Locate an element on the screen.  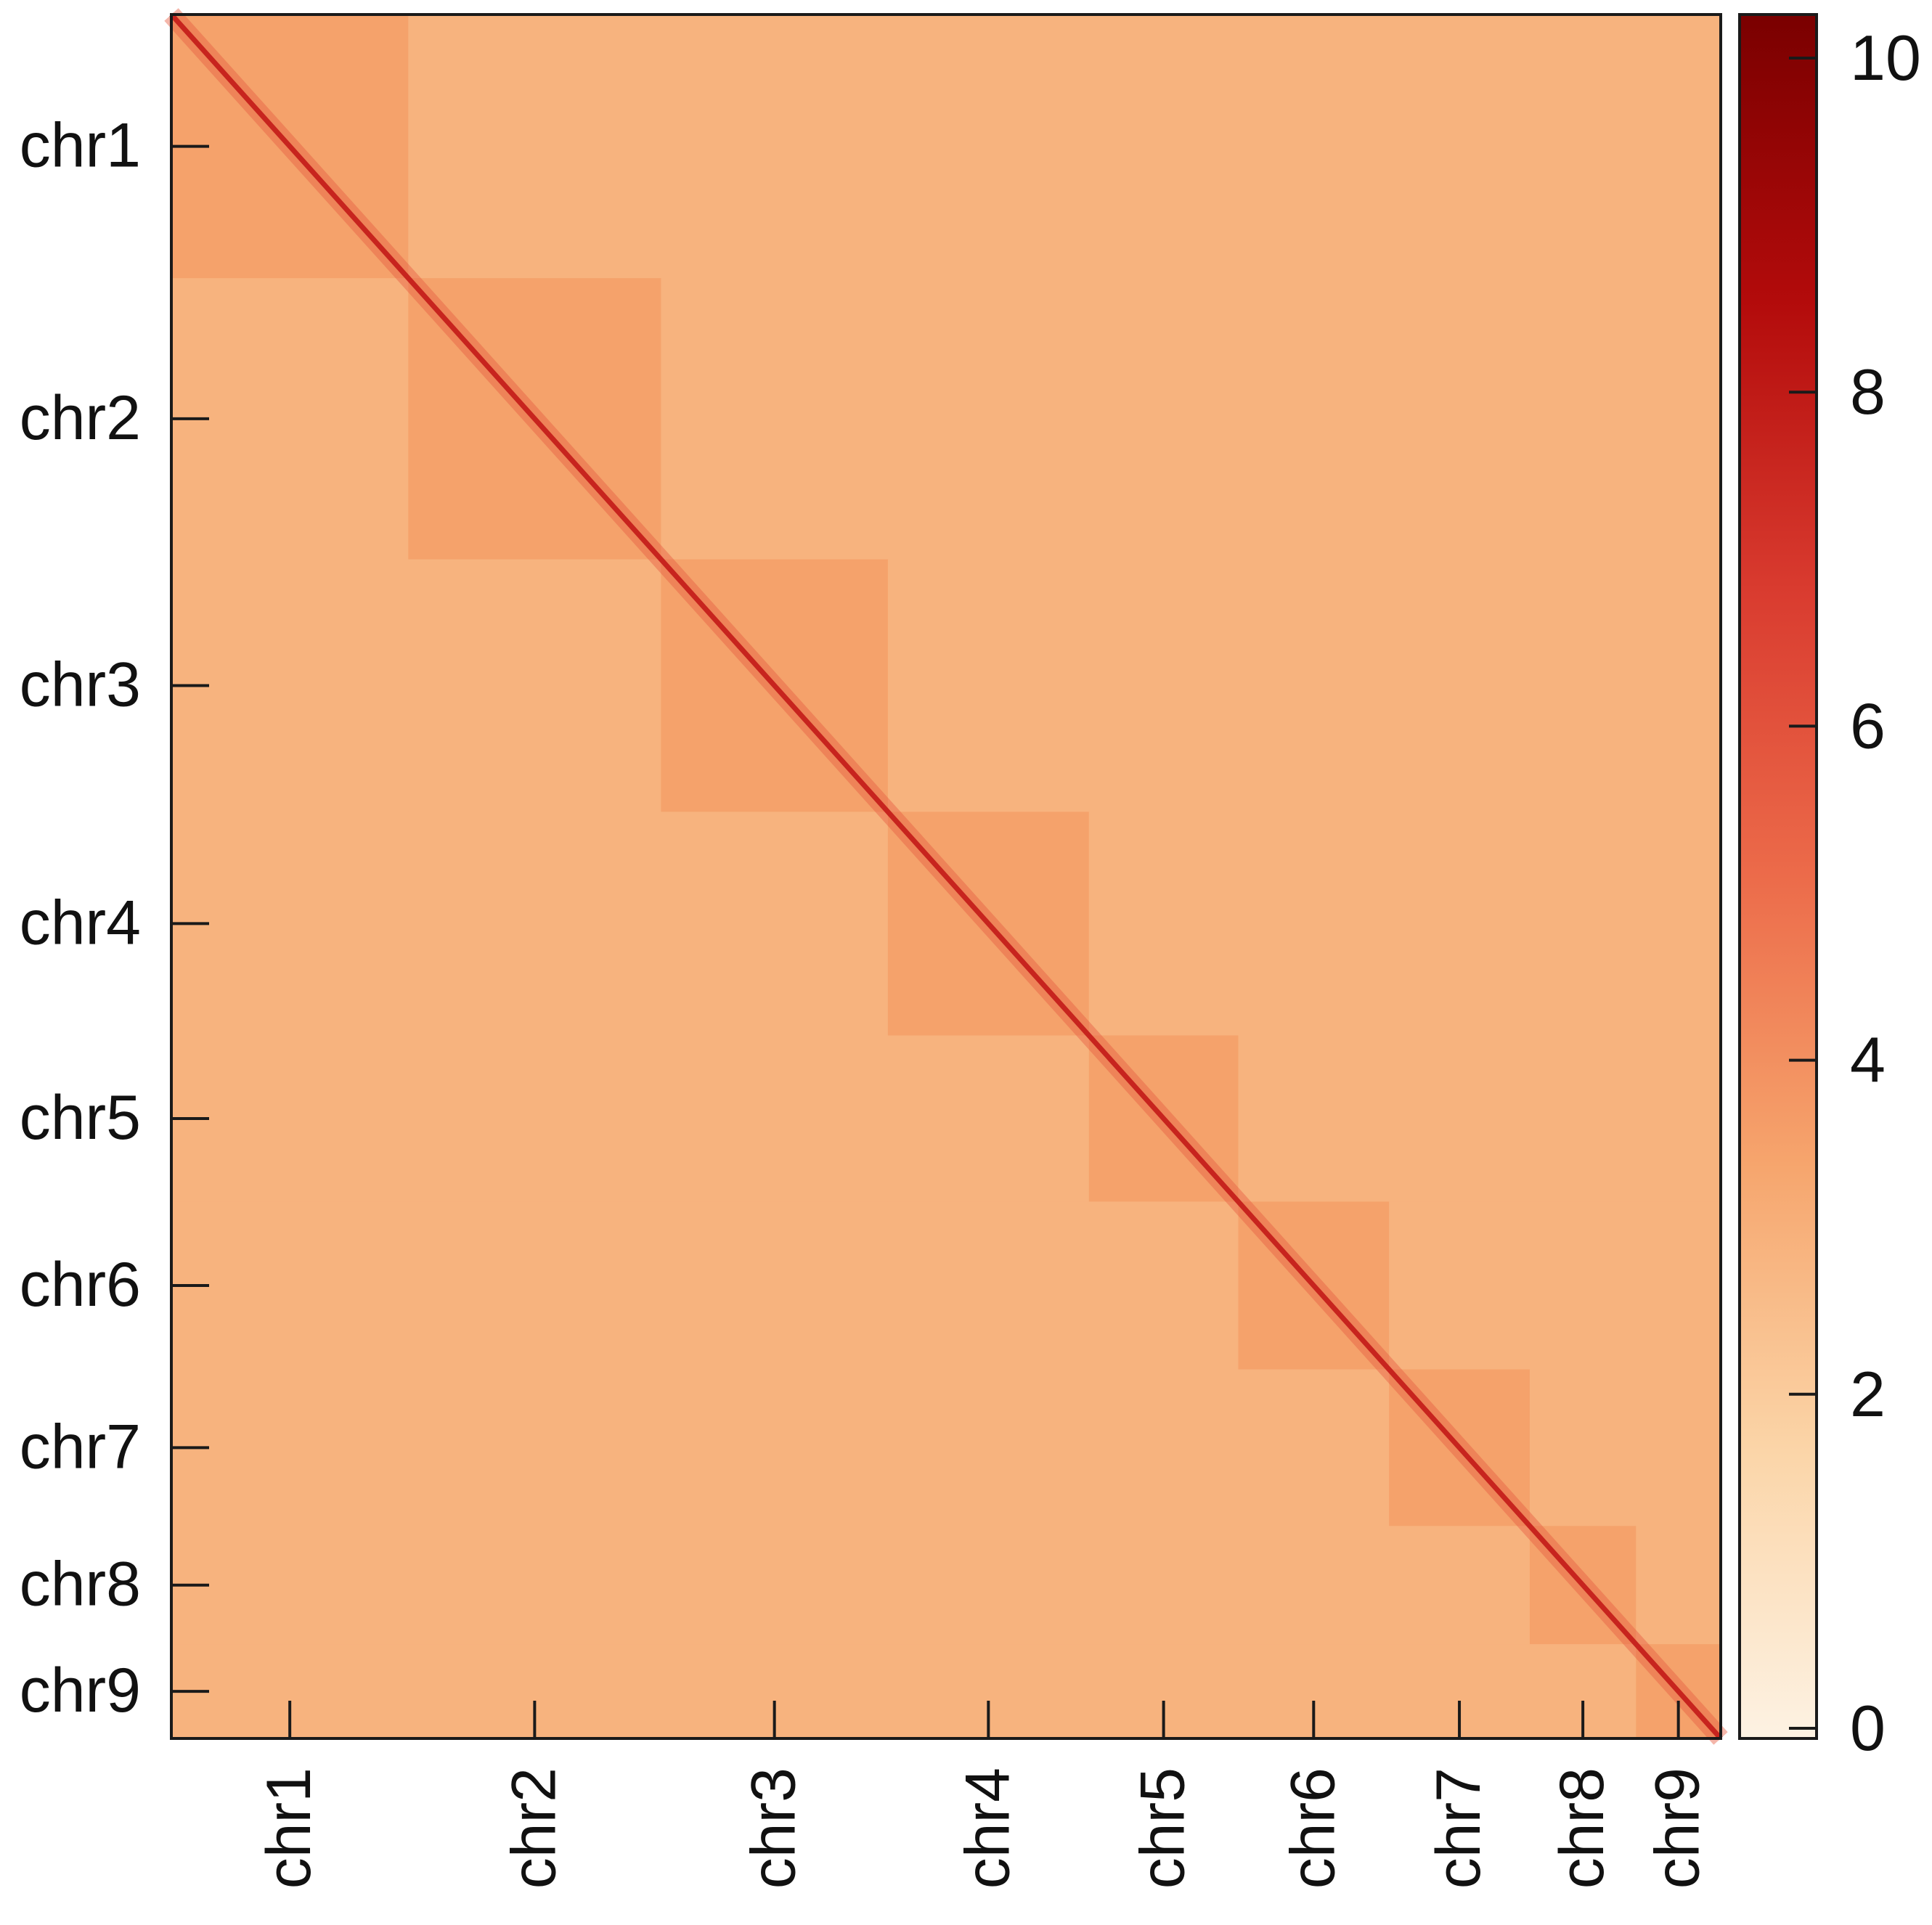
colorbar-tick-label: 10 is located at coordinates (1885, 58).